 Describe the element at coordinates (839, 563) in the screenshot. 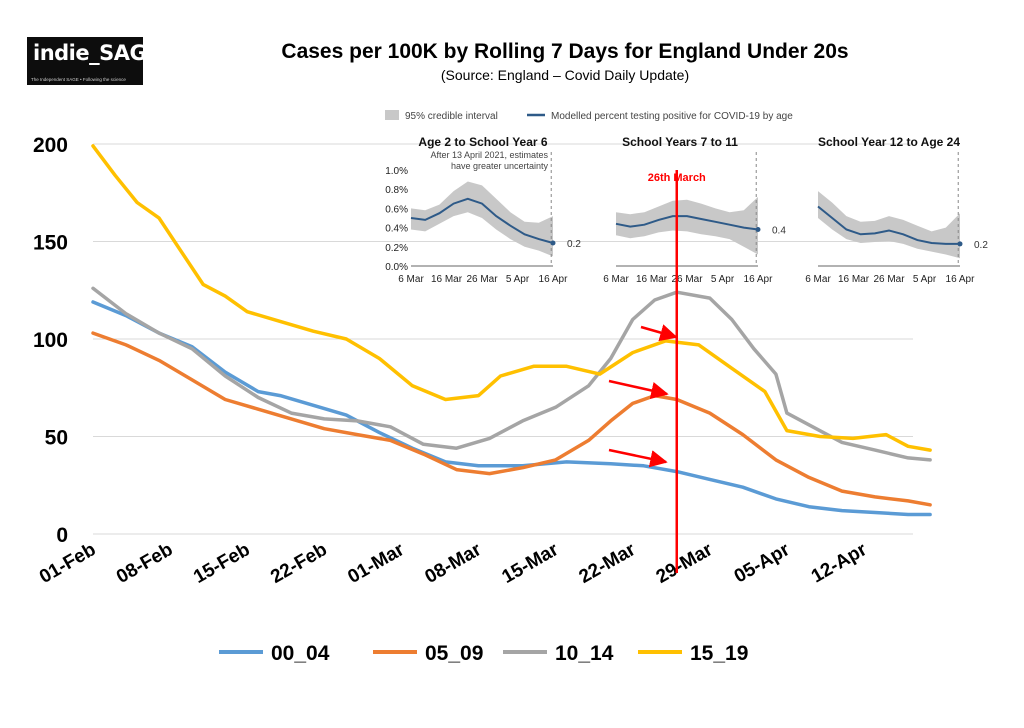

I see `x-tick-label: 12-Apr` at that location.